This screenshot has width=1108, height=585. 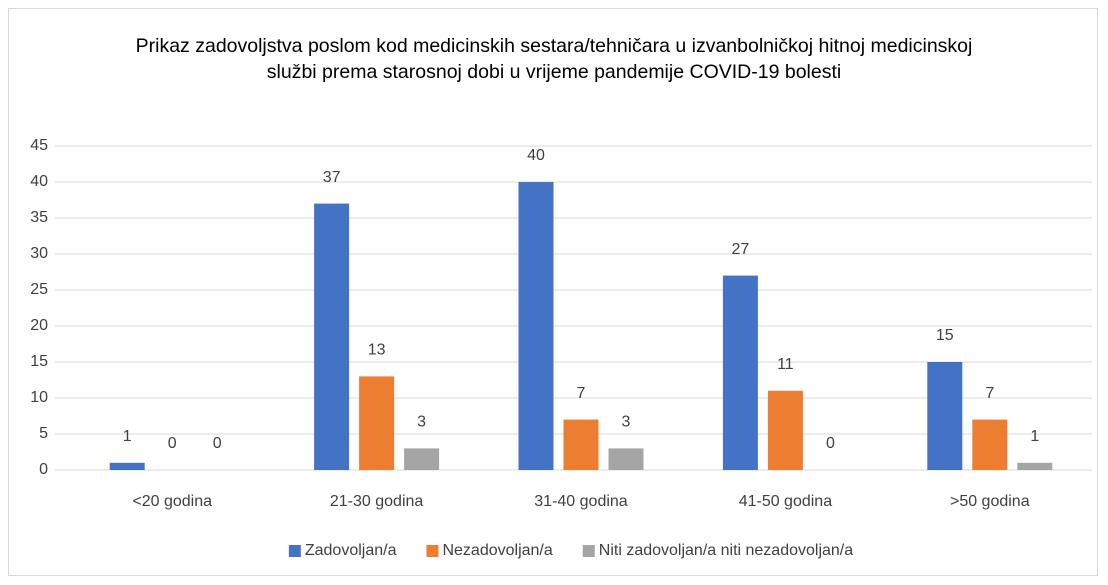 I want to click on y-tick-label: 0, so click(x=43, y=469).